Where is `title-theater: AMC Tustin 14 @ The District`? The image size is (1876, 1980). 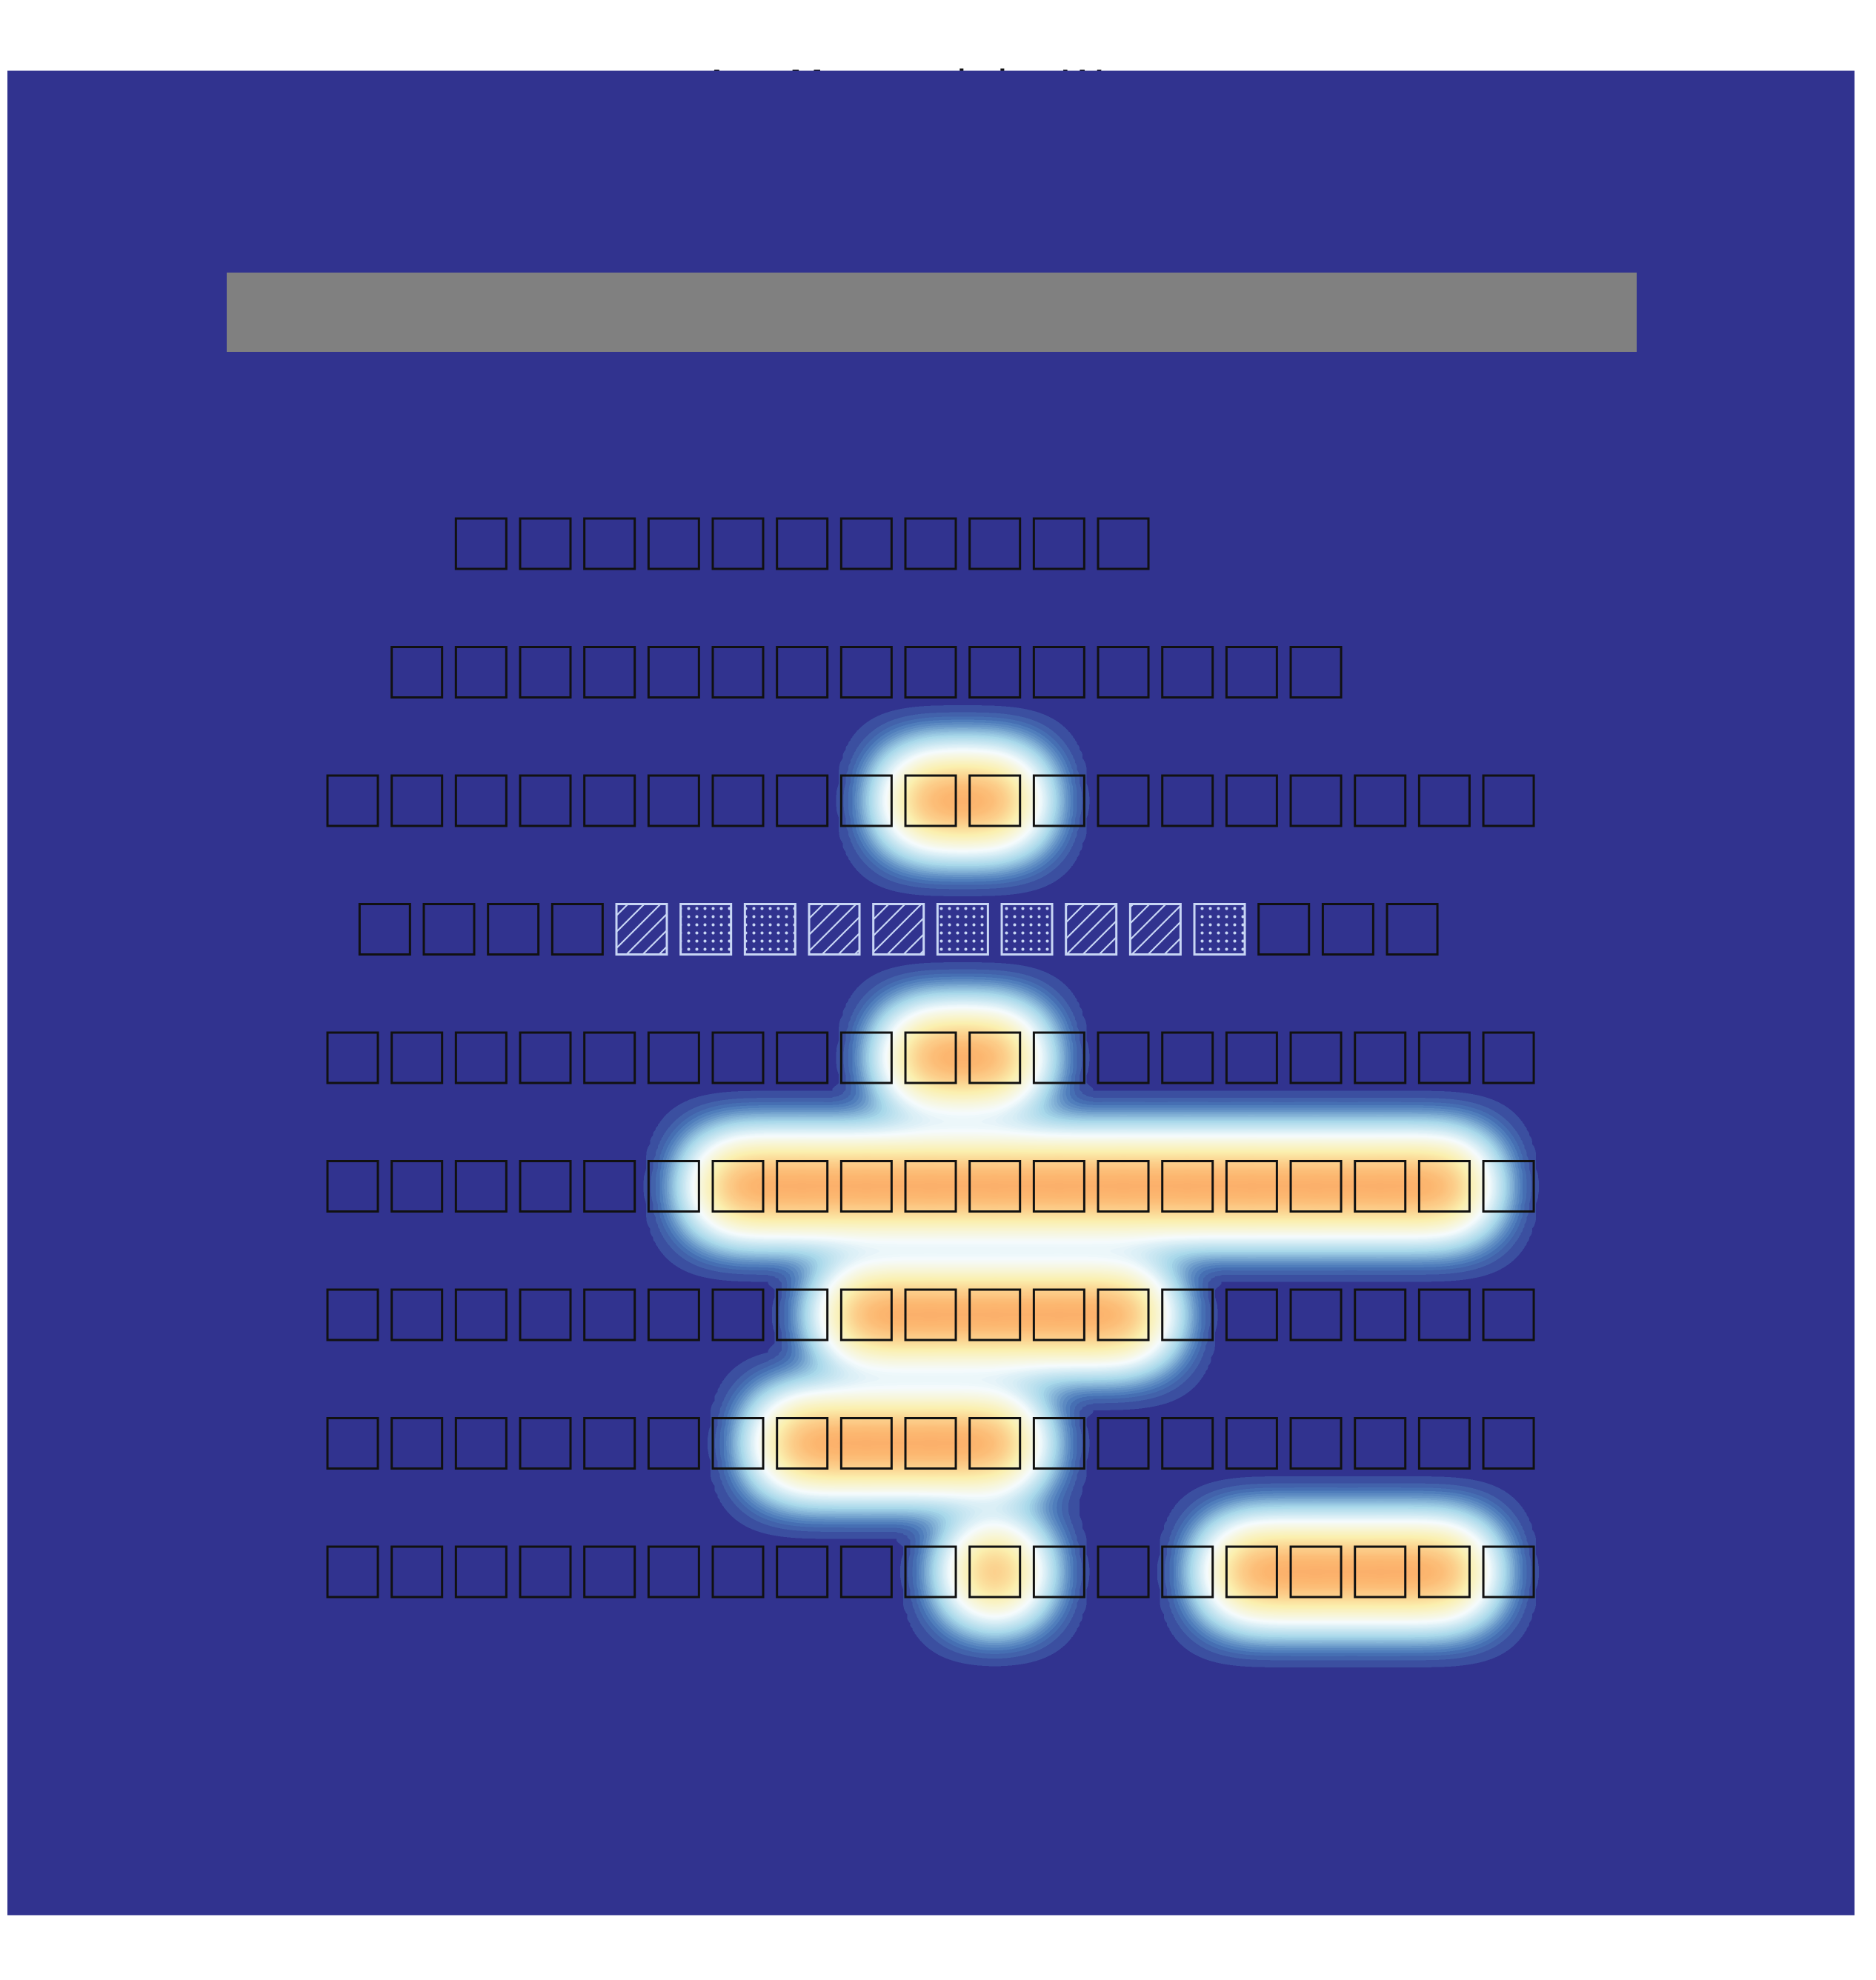
title-theater: AMC Tustin 14 @ The District is located at coordinates (938, 135).